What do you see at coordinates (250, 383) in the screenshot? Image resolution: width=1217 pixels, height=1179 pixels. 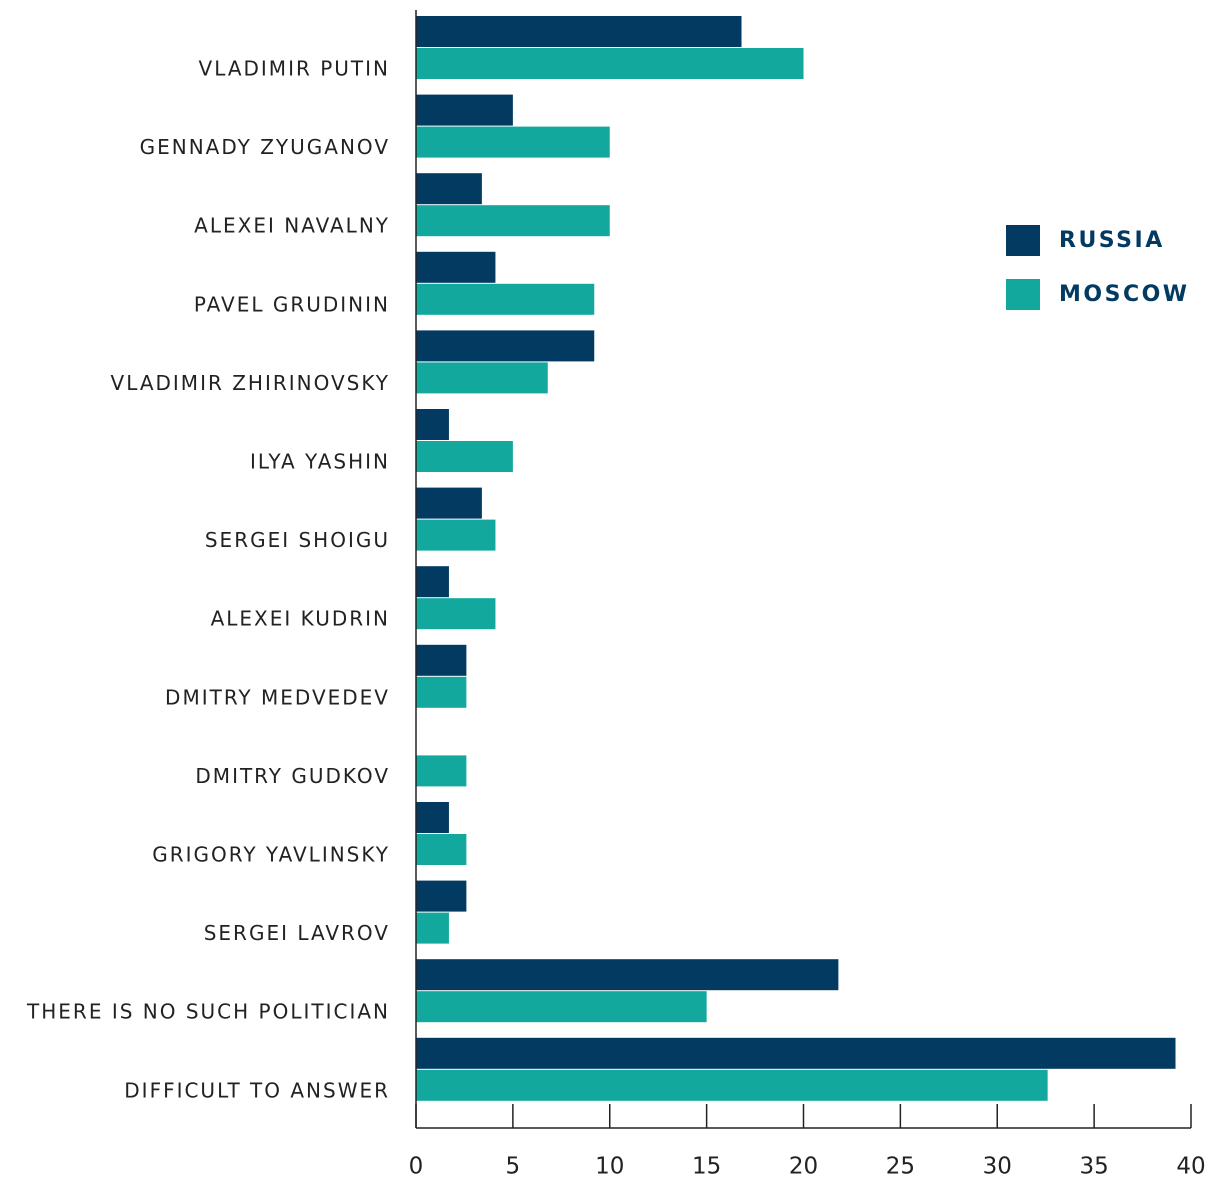 I see `category-label: VLADIMIR ZHIRINOVSKY` at bounding box center [250, 383].